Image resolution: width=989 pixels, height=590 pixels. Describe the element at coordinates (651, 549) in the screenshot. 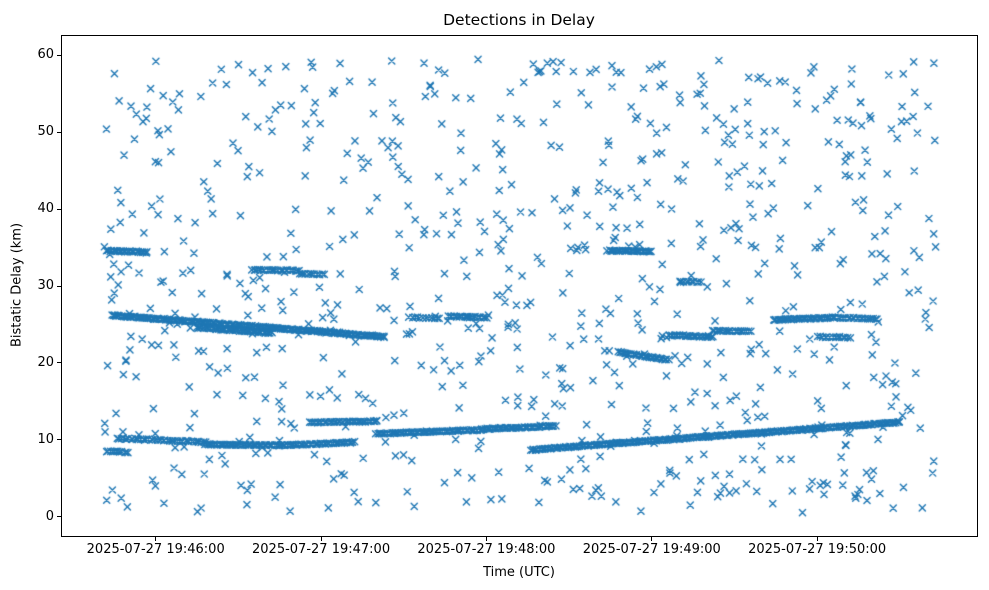

I see `x-tick-label: 2025-07-27 19:49:00` at that location.